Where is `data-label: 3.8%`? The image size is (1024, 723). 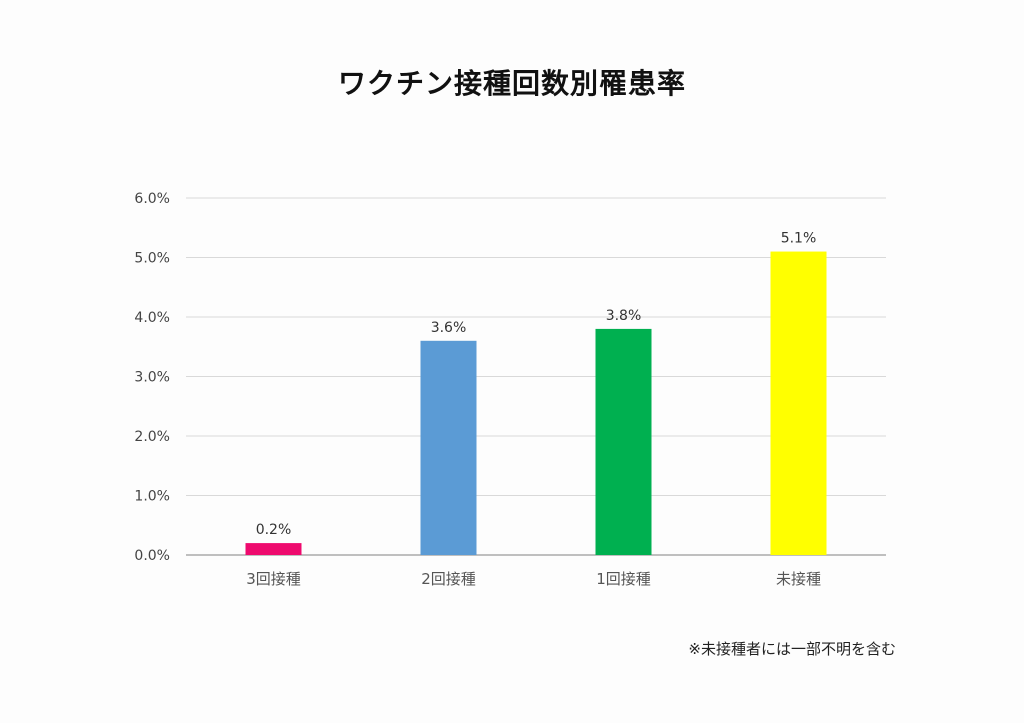
data-label: 3.8% is located at coordinates (624, 316).